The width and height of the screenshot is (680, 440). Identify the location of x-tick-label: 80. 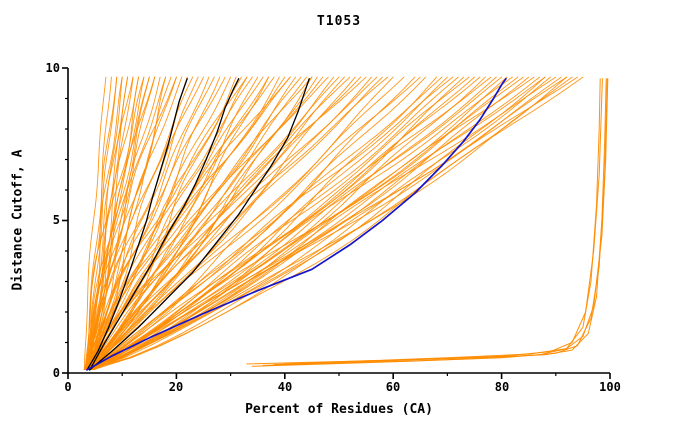
(502, 387).